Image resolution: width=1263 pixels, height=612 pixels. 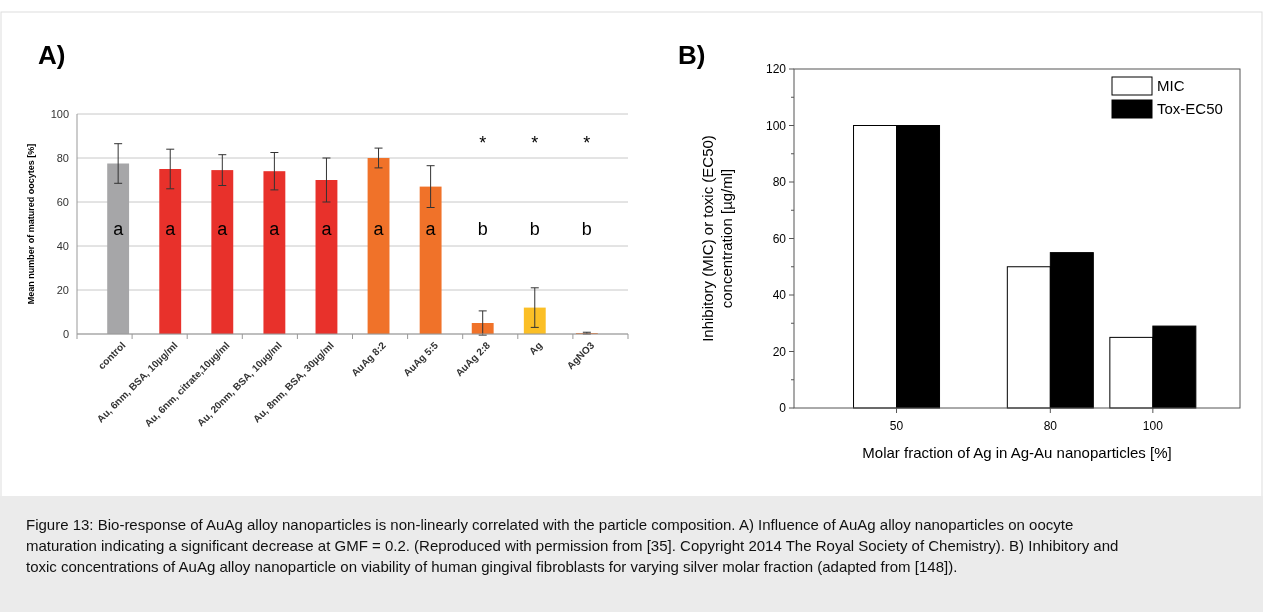 What do you see at coordinates (1153, 426) in the screenshot?
I see `x-tick-label: 100` at bounding box center [1153, 426].